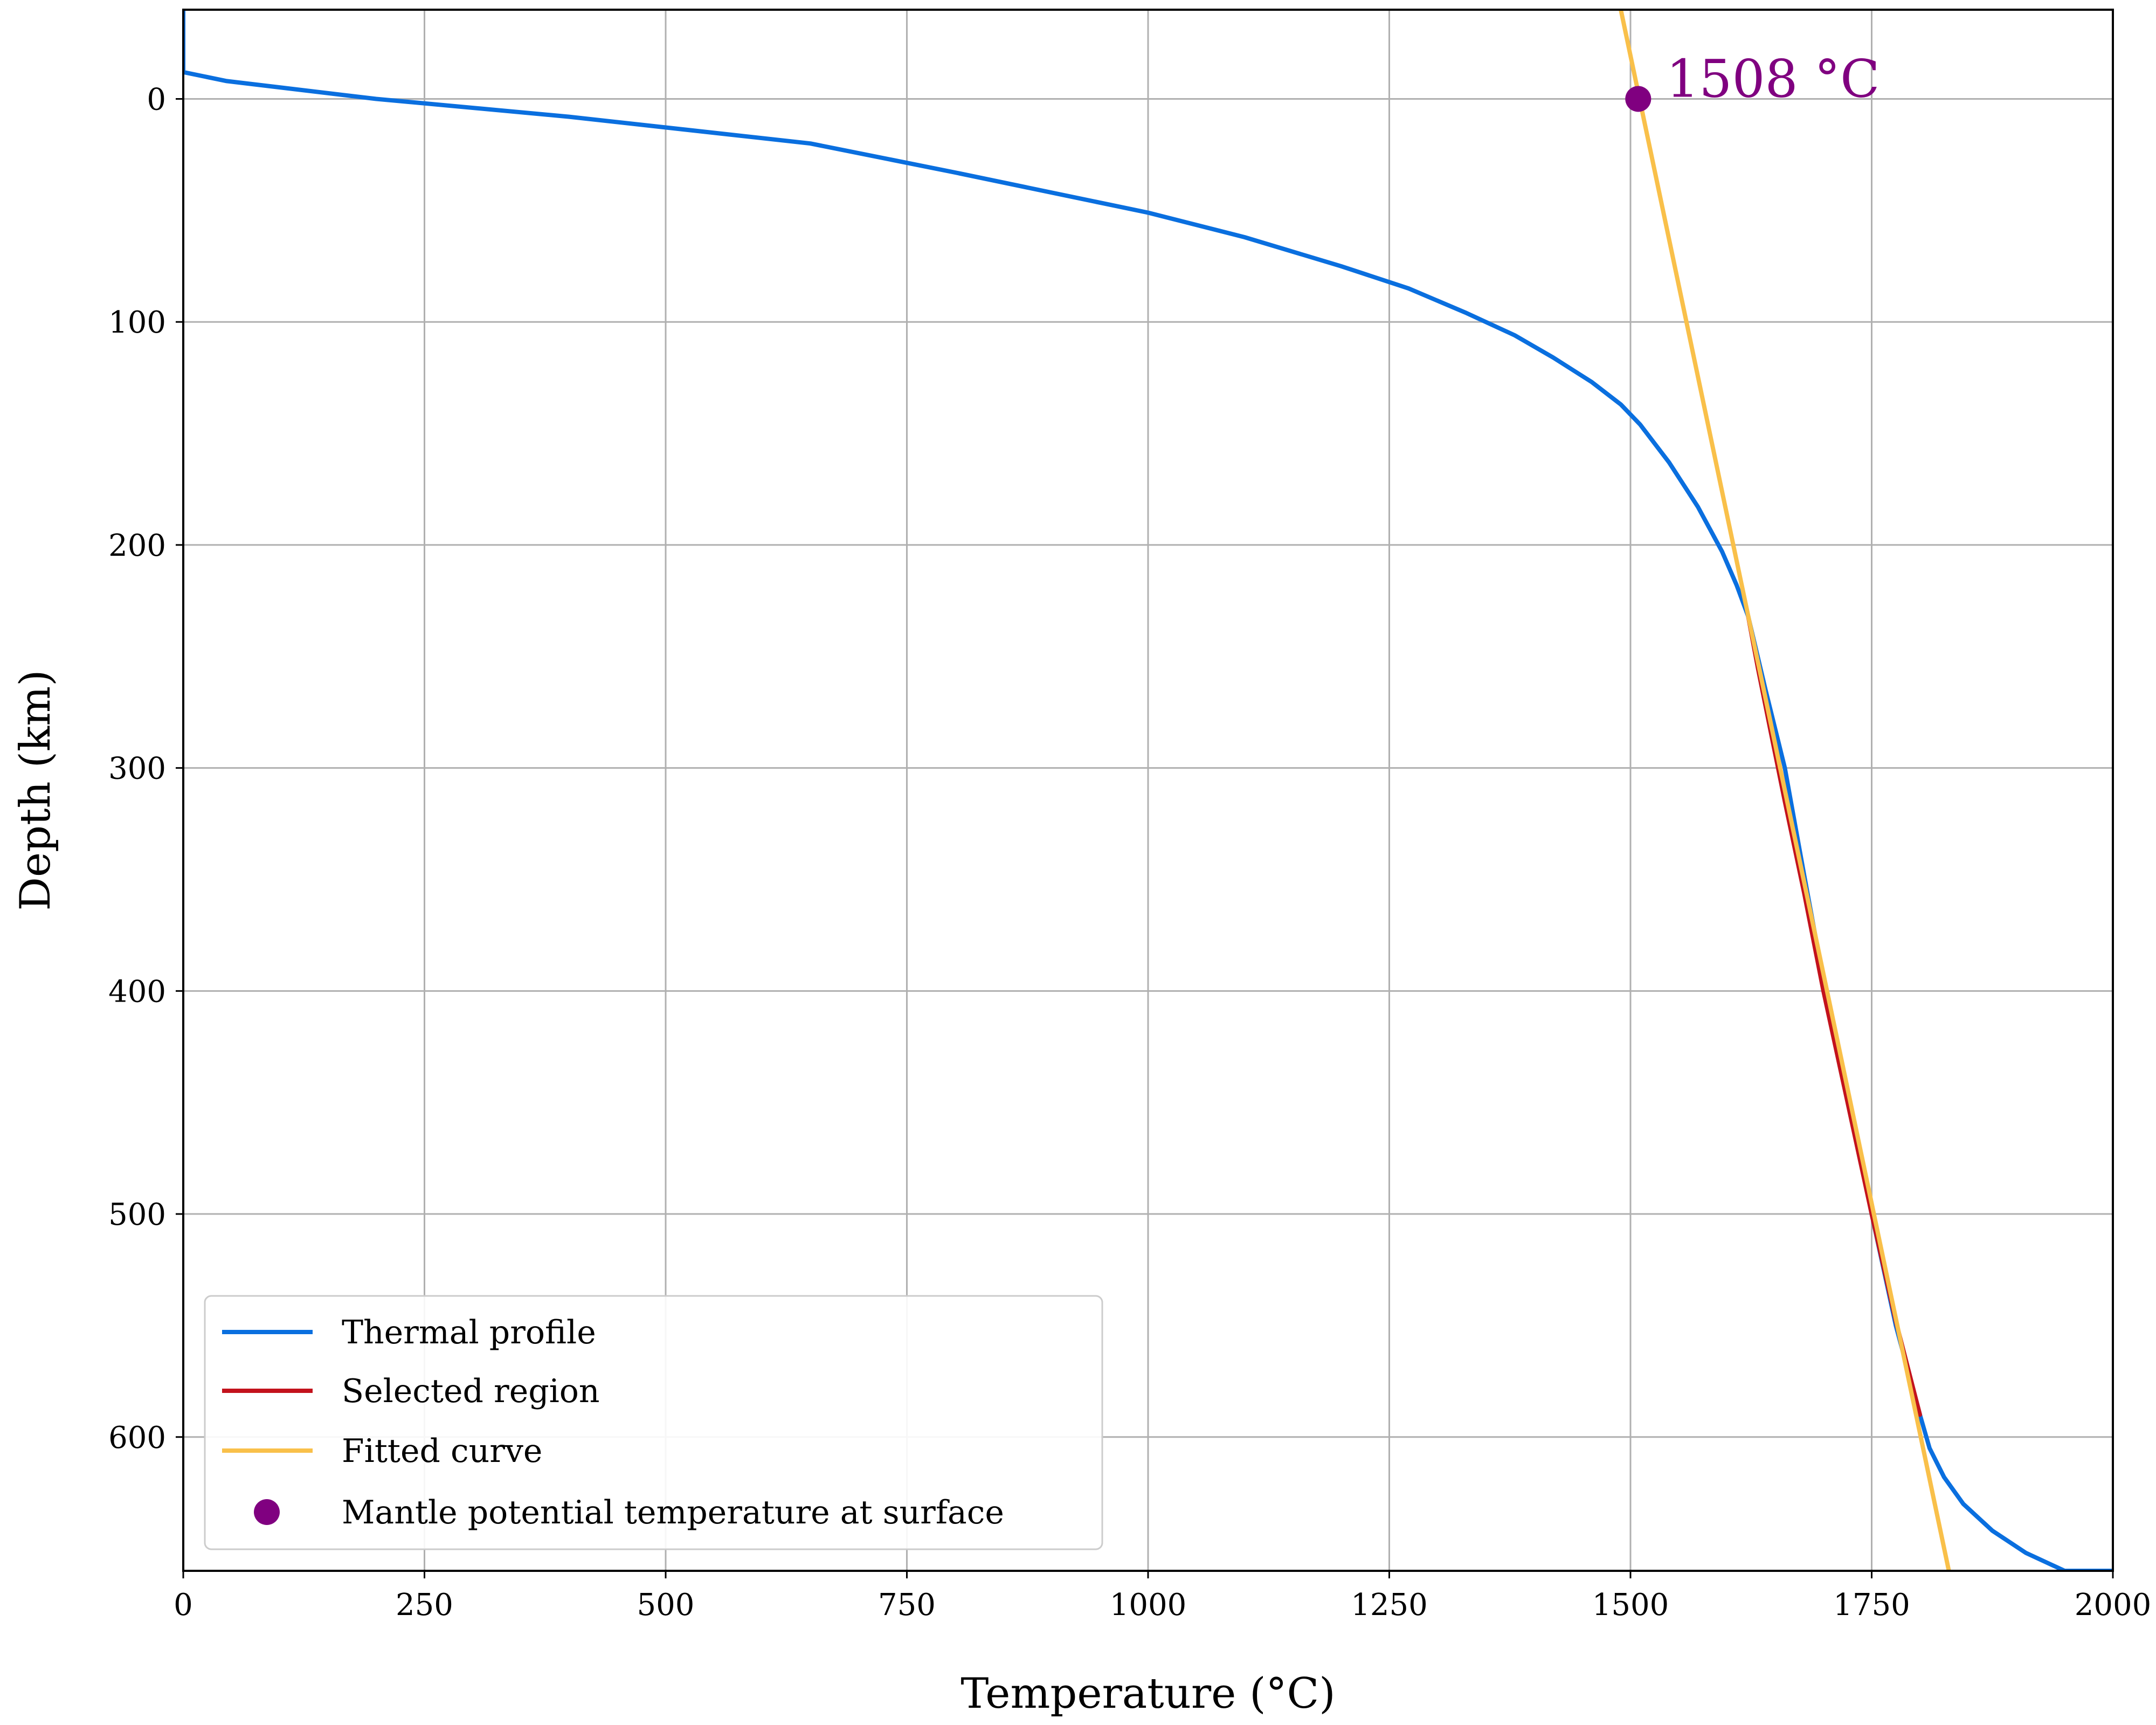 This screenshot has width=2156, height=1725. Describe the element at coordinates (137, 1437) in the screenshot. I see `y-tick-label: 600` at that location.